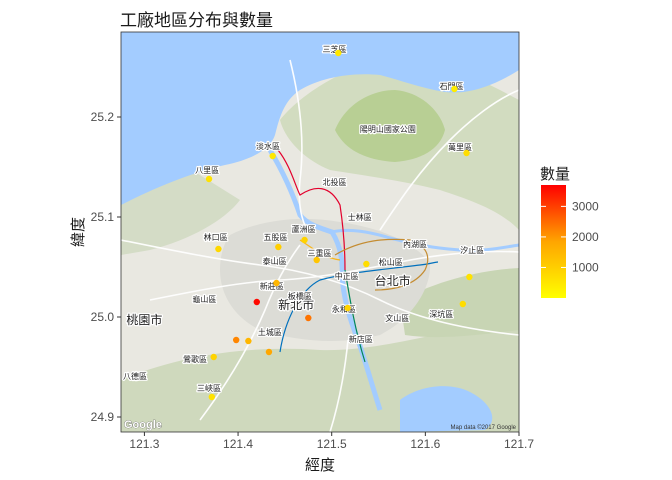 Image resolution: width=672 pixels, height=480 pixels. What do you see at coordinates (196, 21) in the screenshot?
I see `chart-title: 工廠地區分布與數量` at bounding box center [196, 21].